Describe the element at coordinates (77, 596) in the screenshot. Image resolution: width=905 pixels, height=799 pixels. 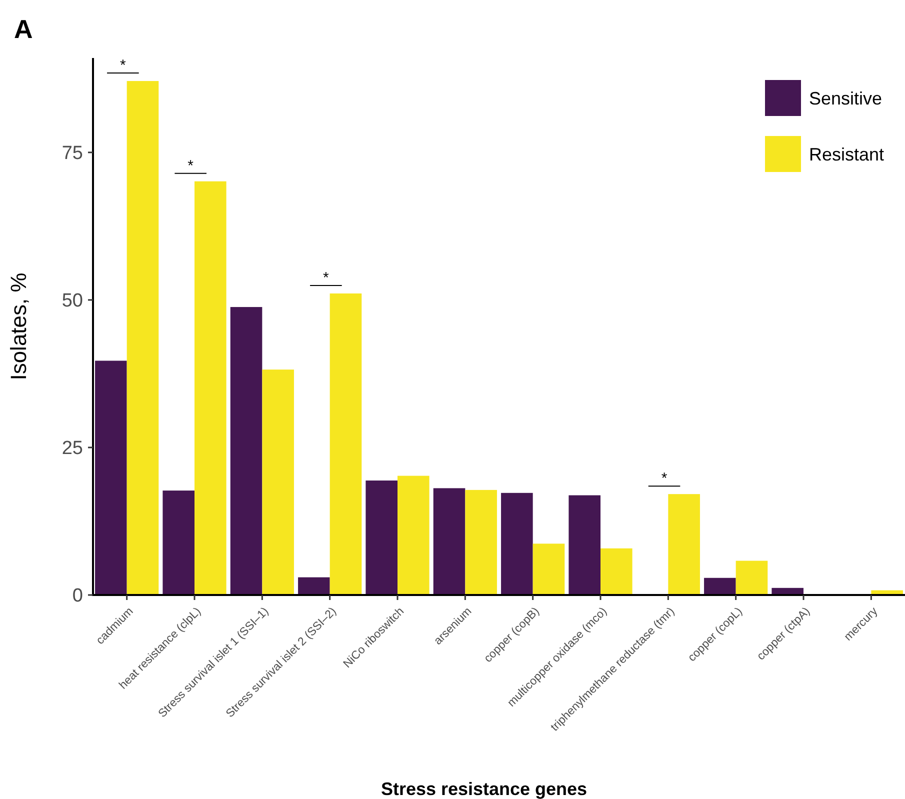
I see `y-tick-label: 0` at that location.